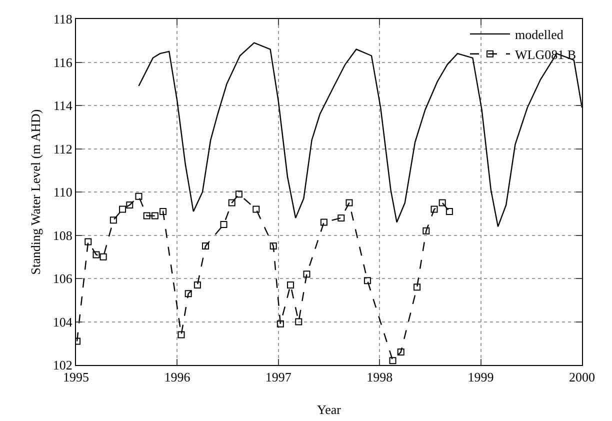 The width and height of the screenshot is (612, 421). I want to click on legend-label: modelled, so click(539, 34).